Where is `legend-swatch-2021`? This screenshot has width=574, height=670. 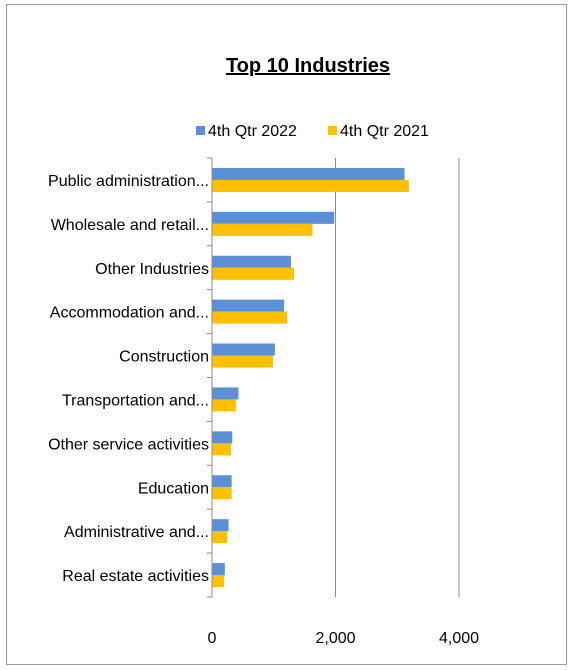
legend-swatch-2021 is located at coordinates (332, 130).